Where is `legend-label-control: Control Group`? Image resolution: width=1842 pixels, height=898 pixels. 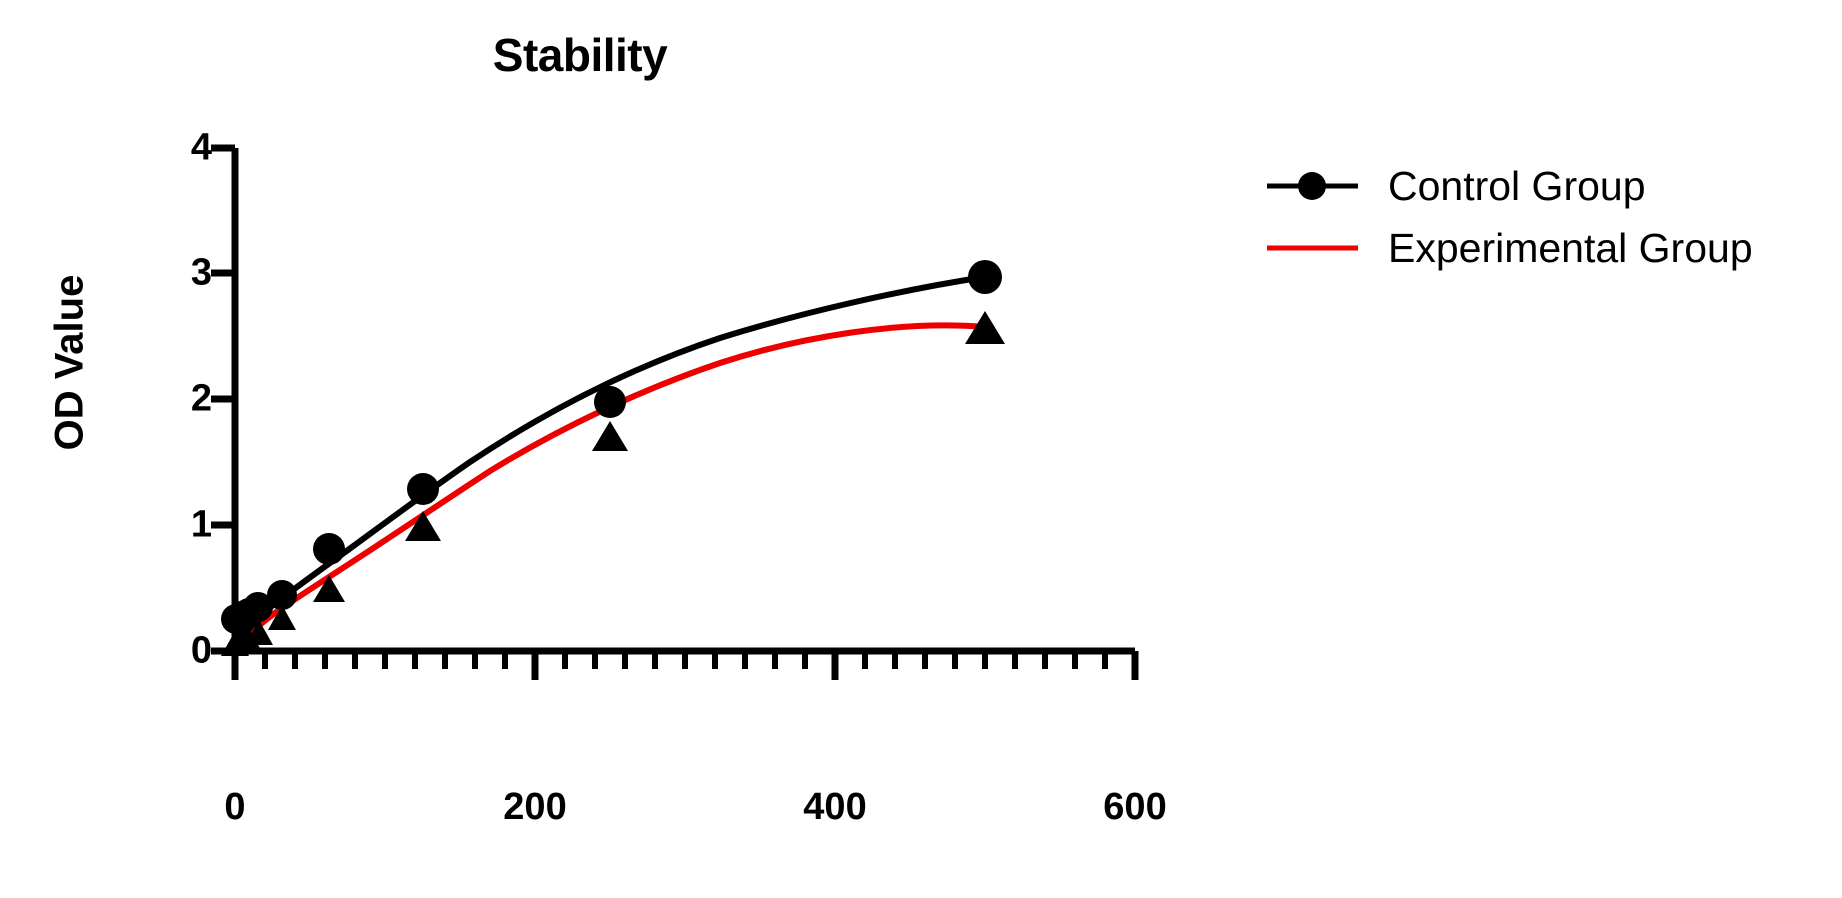
legend-label-control: Control Group is located at coordinates (1517, 185).